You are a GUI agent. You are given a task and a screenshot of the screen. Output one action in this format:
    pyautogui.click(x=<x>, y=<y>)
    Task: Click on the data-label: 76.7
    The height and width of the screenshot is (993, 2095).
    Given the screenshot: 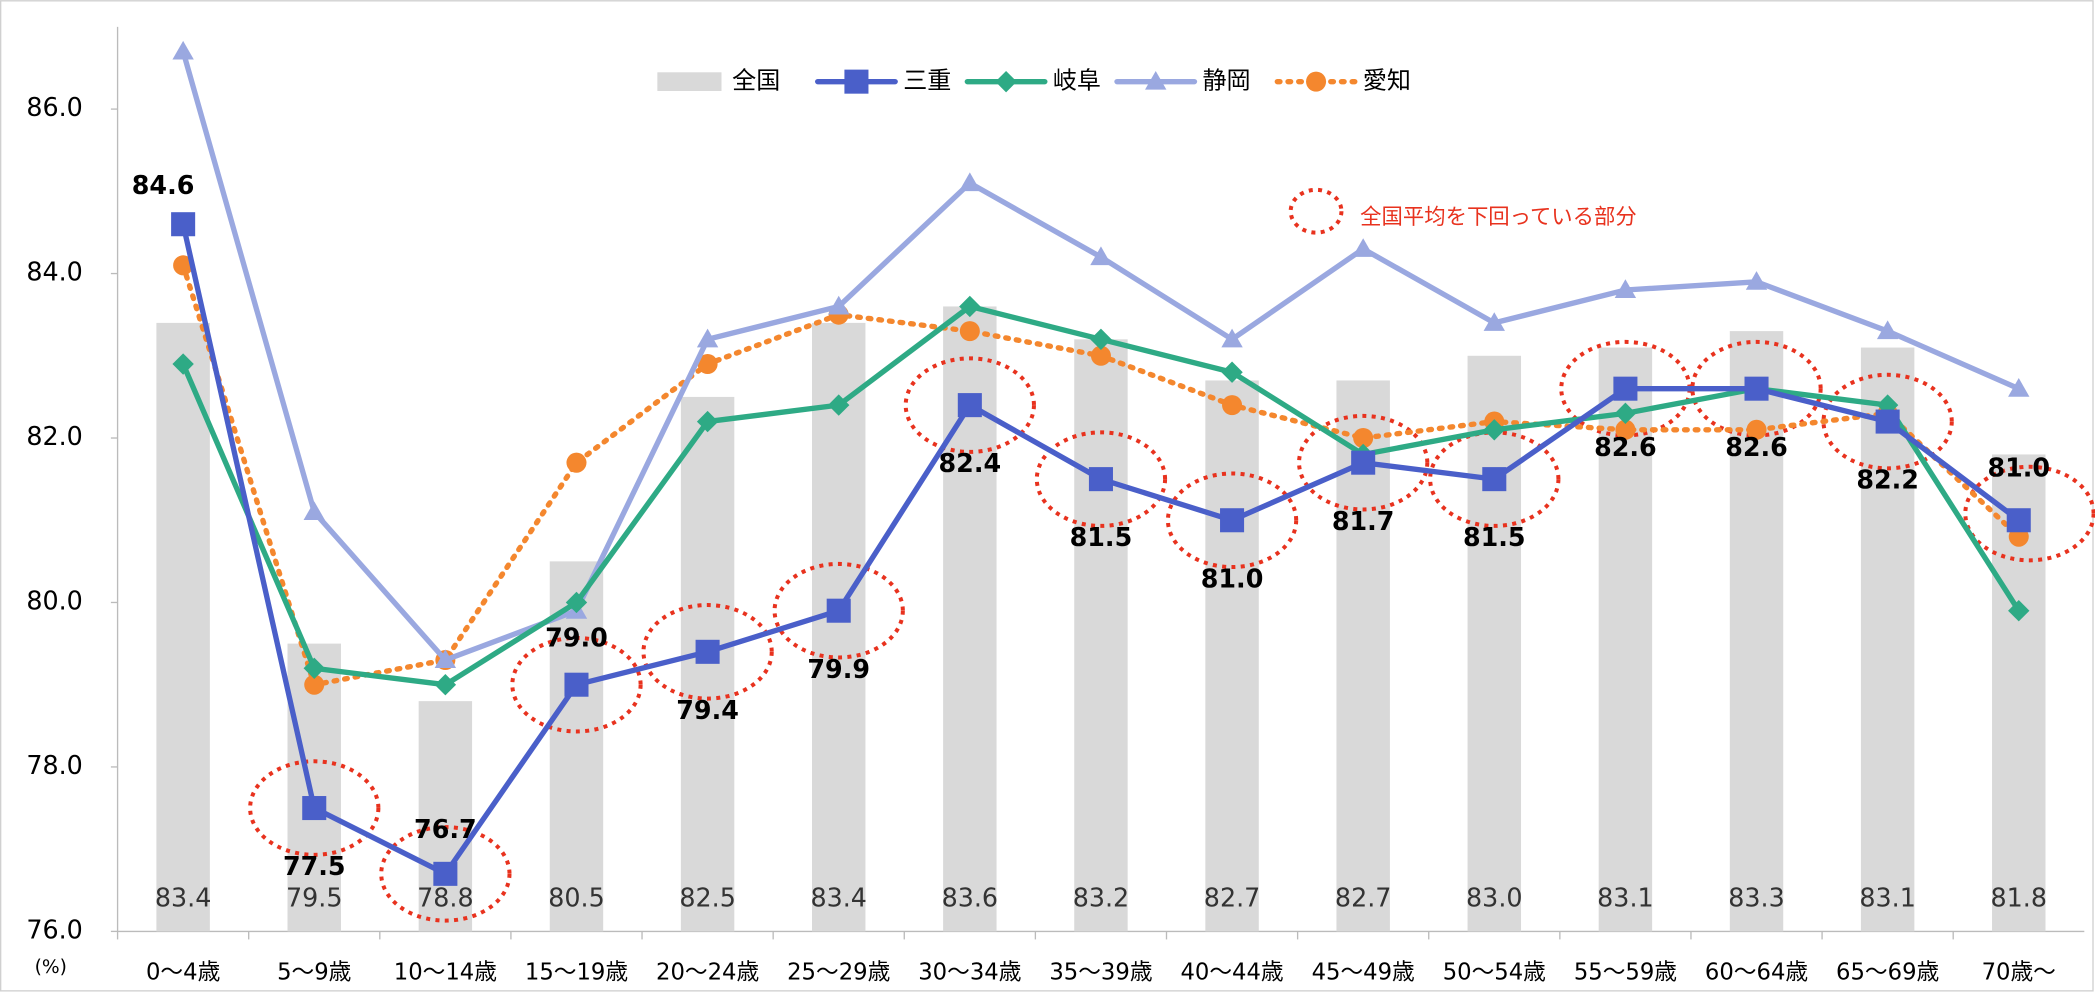 What is the action you would take?
    pyautogui.click(x=445, y=829)
    